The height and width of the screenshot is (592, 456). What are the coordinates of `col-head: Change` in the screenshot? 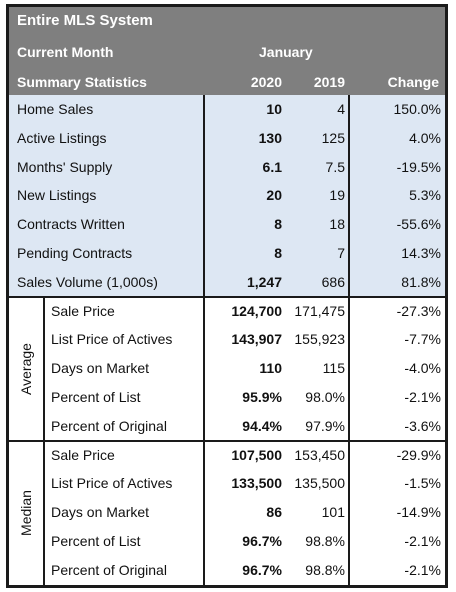 It's located at (413, 82).